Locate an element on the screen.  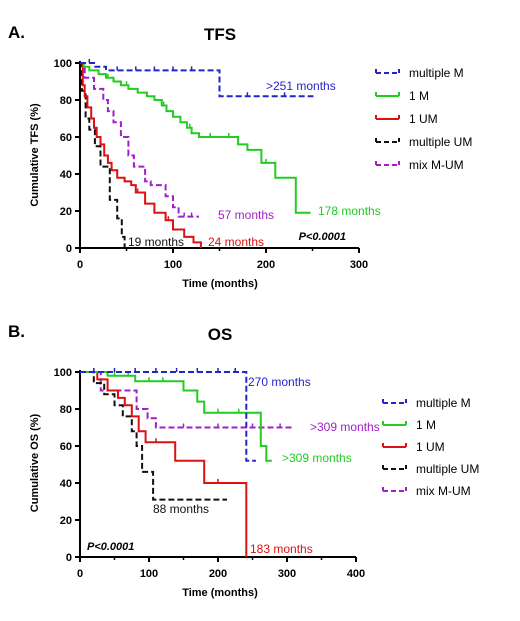
panel-a-p-value: P<0.0001 is located at coordinates (322, 237).